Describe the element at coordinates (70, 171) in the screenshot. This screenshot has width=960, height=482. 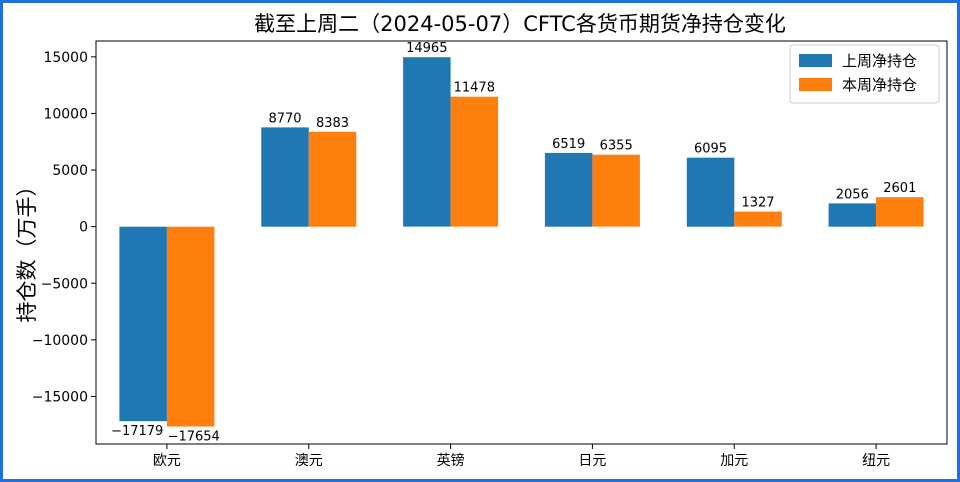
I see `y-tick-label: 5000` at that location.